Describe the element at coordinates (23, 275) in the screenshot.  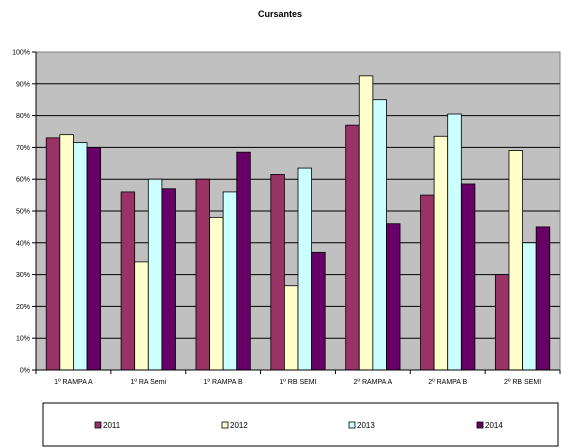
I see `y-tick-label: 30%` at that location.